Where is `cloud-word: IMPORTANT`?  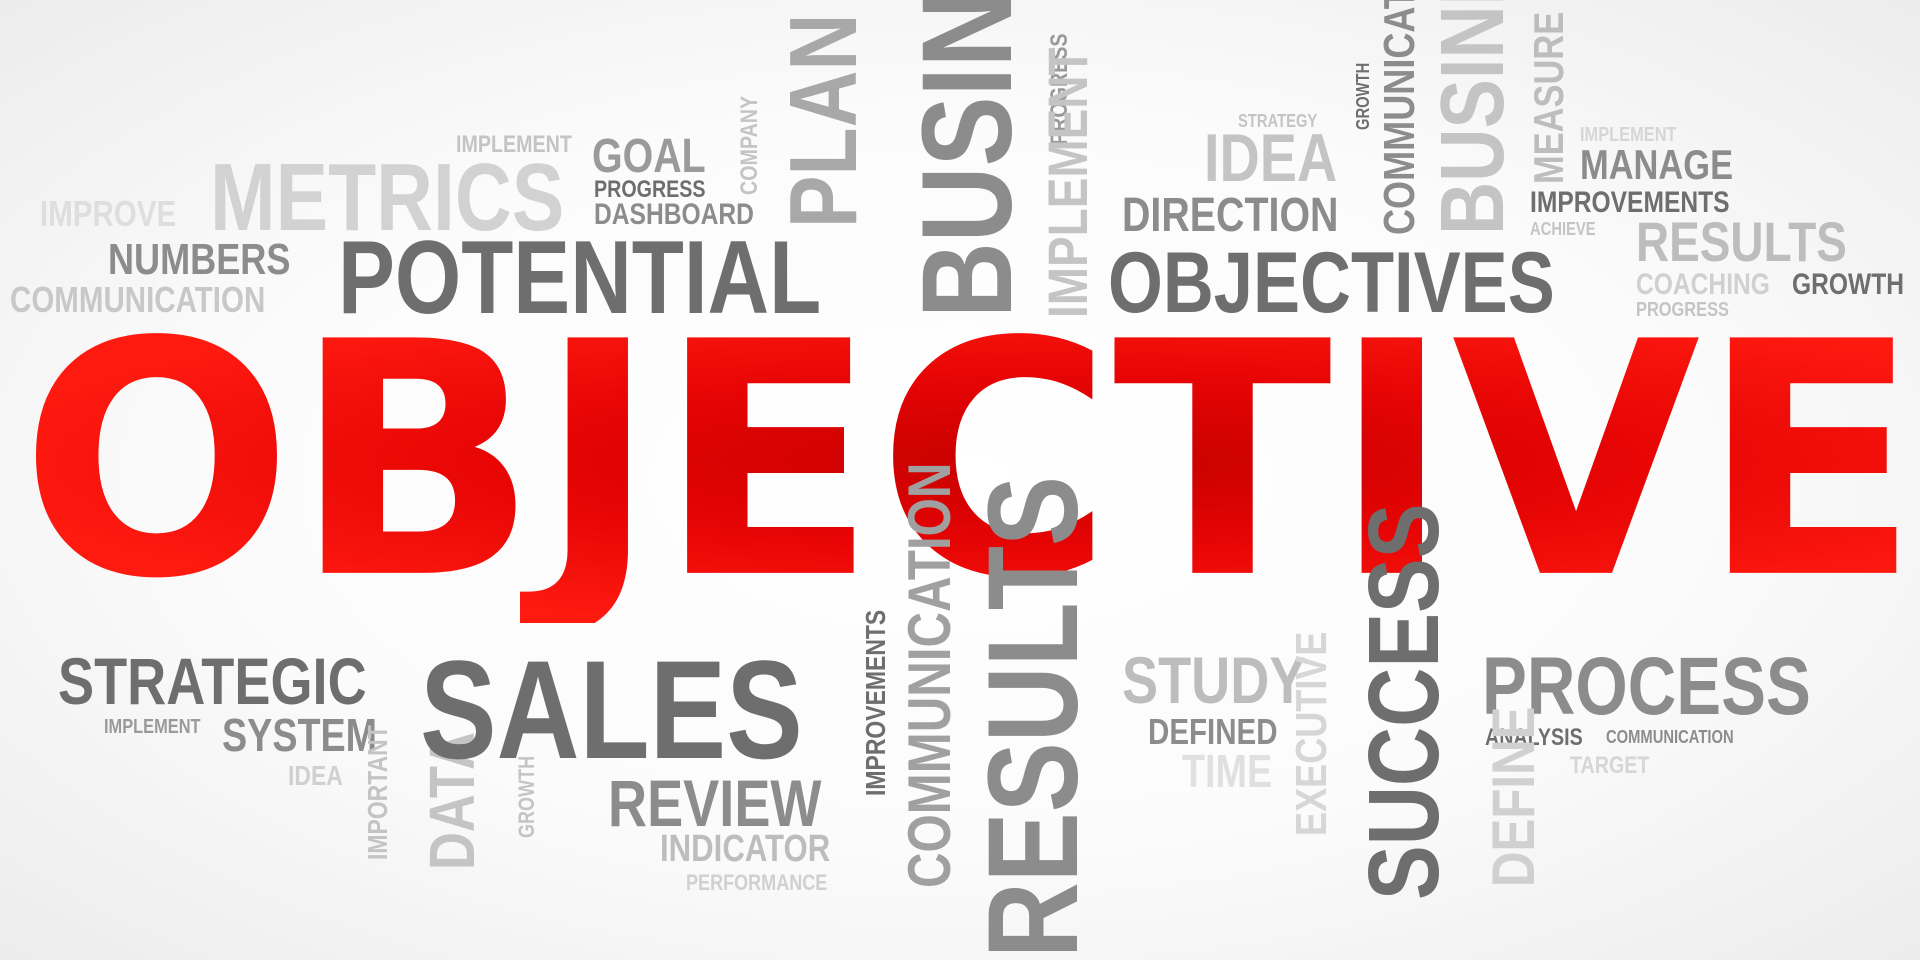
cloud-word: IMPORTANT is located at coordinates (377, 792).